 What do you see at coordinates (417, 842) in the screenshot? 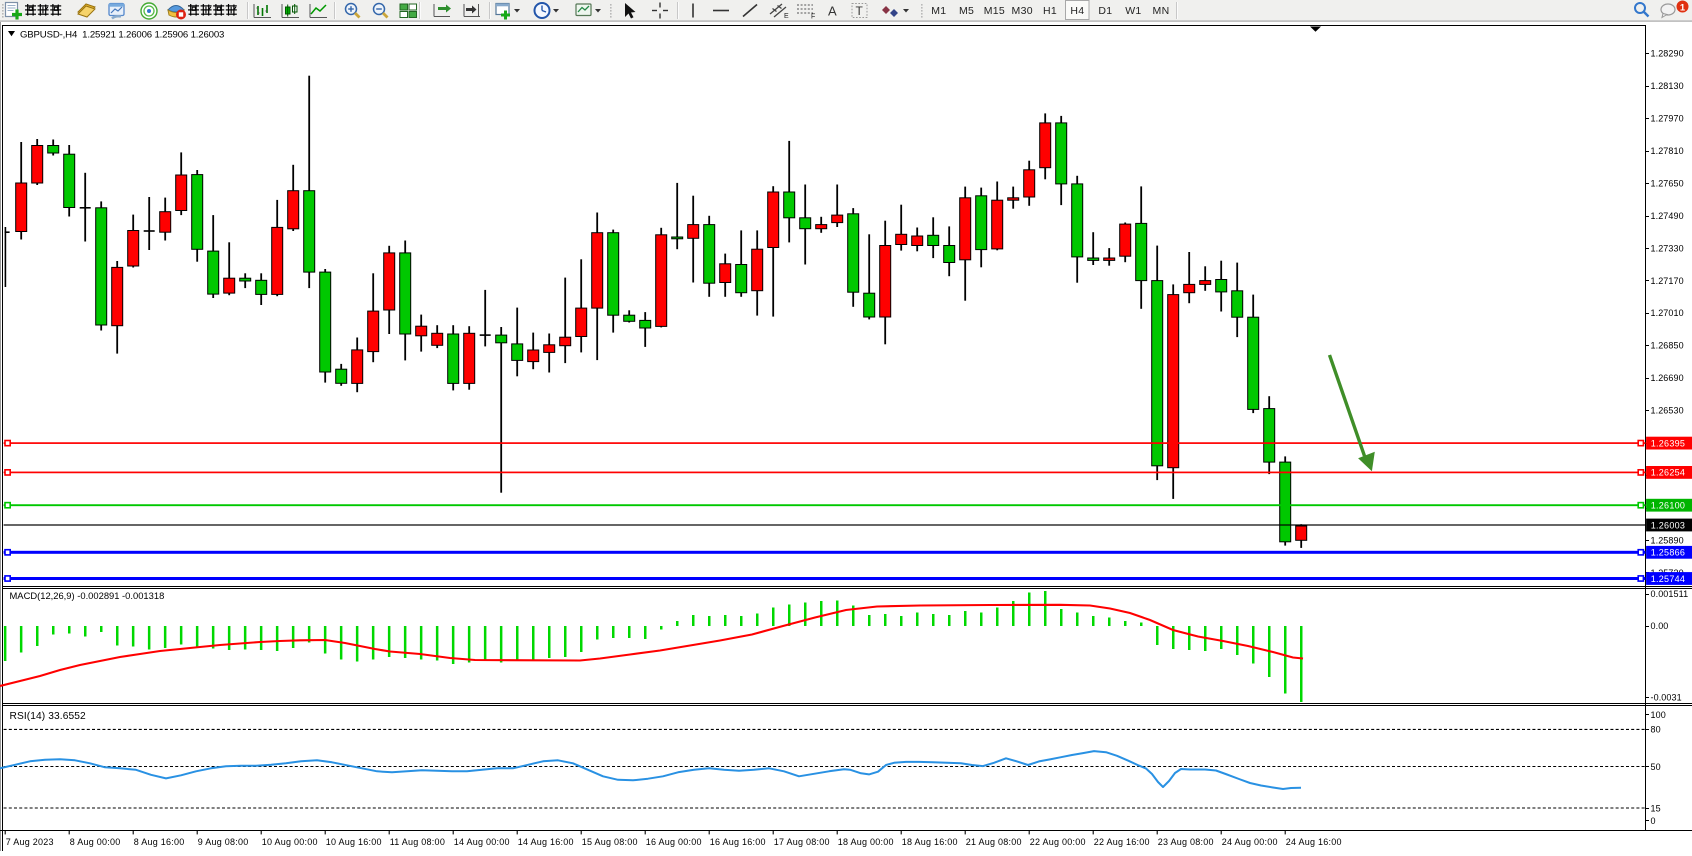
I see `svg-text: 11 Aug 08:00` at bounding box center [417, 842].